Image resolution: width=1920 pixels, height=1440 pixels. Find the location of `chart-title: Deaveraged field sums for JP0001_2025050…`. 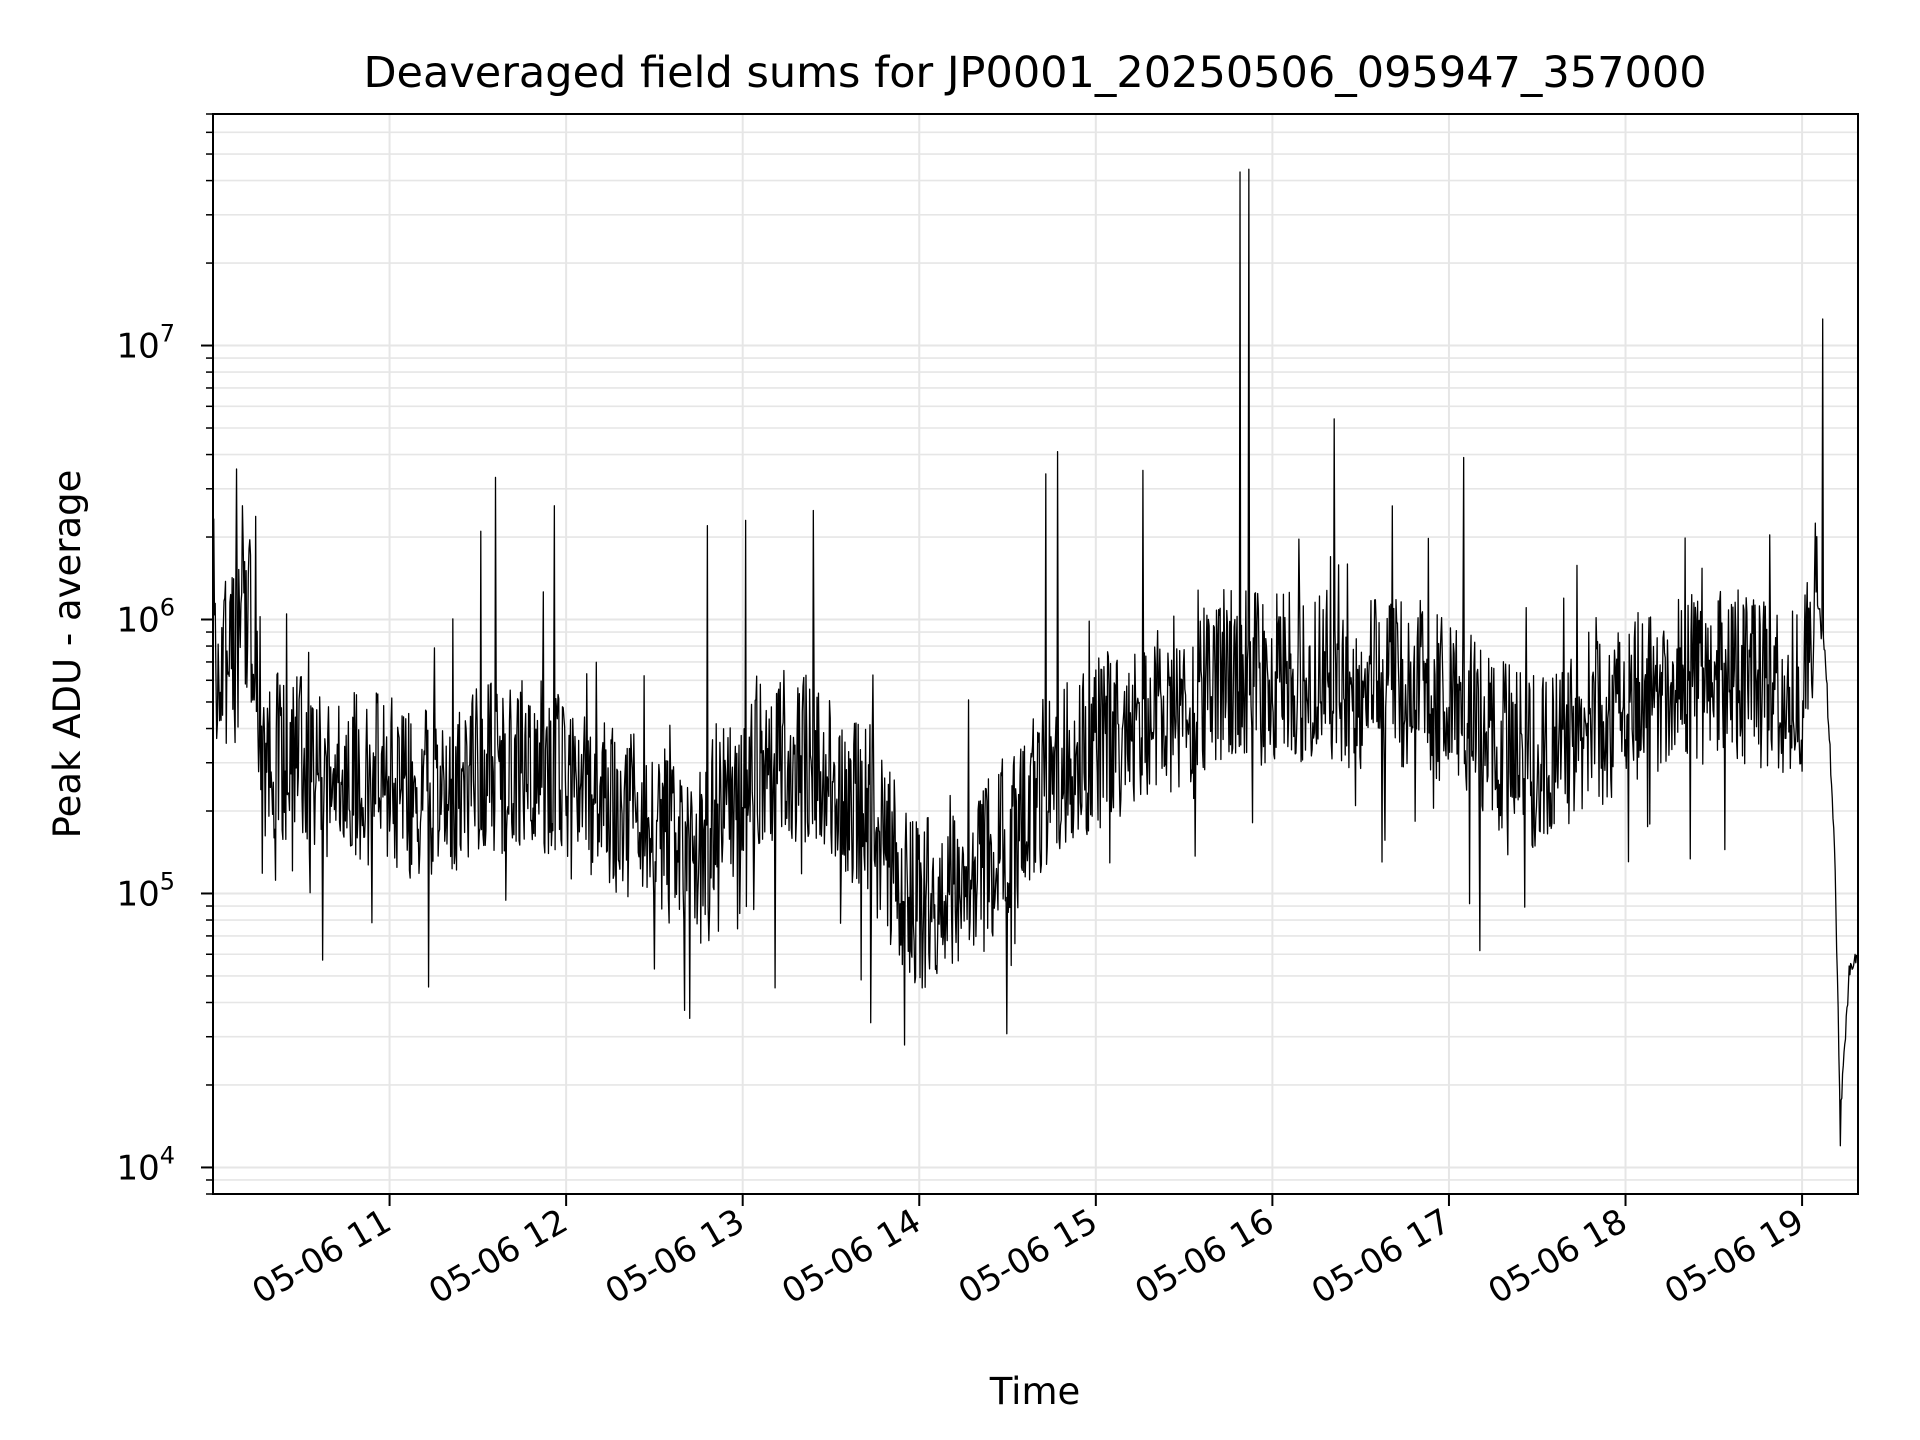

chart-title: Deaveraged field sums for JP0001_2025050… is located at coordinates (1034, 73).